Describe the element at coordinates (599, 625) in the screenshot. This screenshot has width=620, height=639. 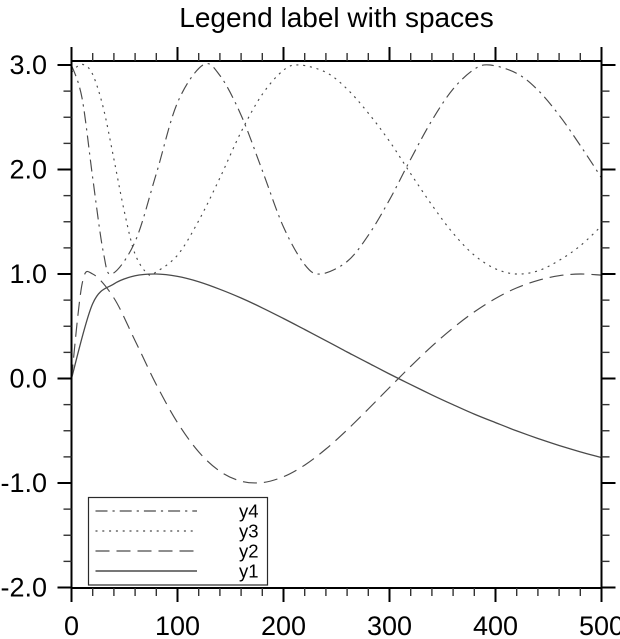
I see `x-tick-label: 500` at that location.